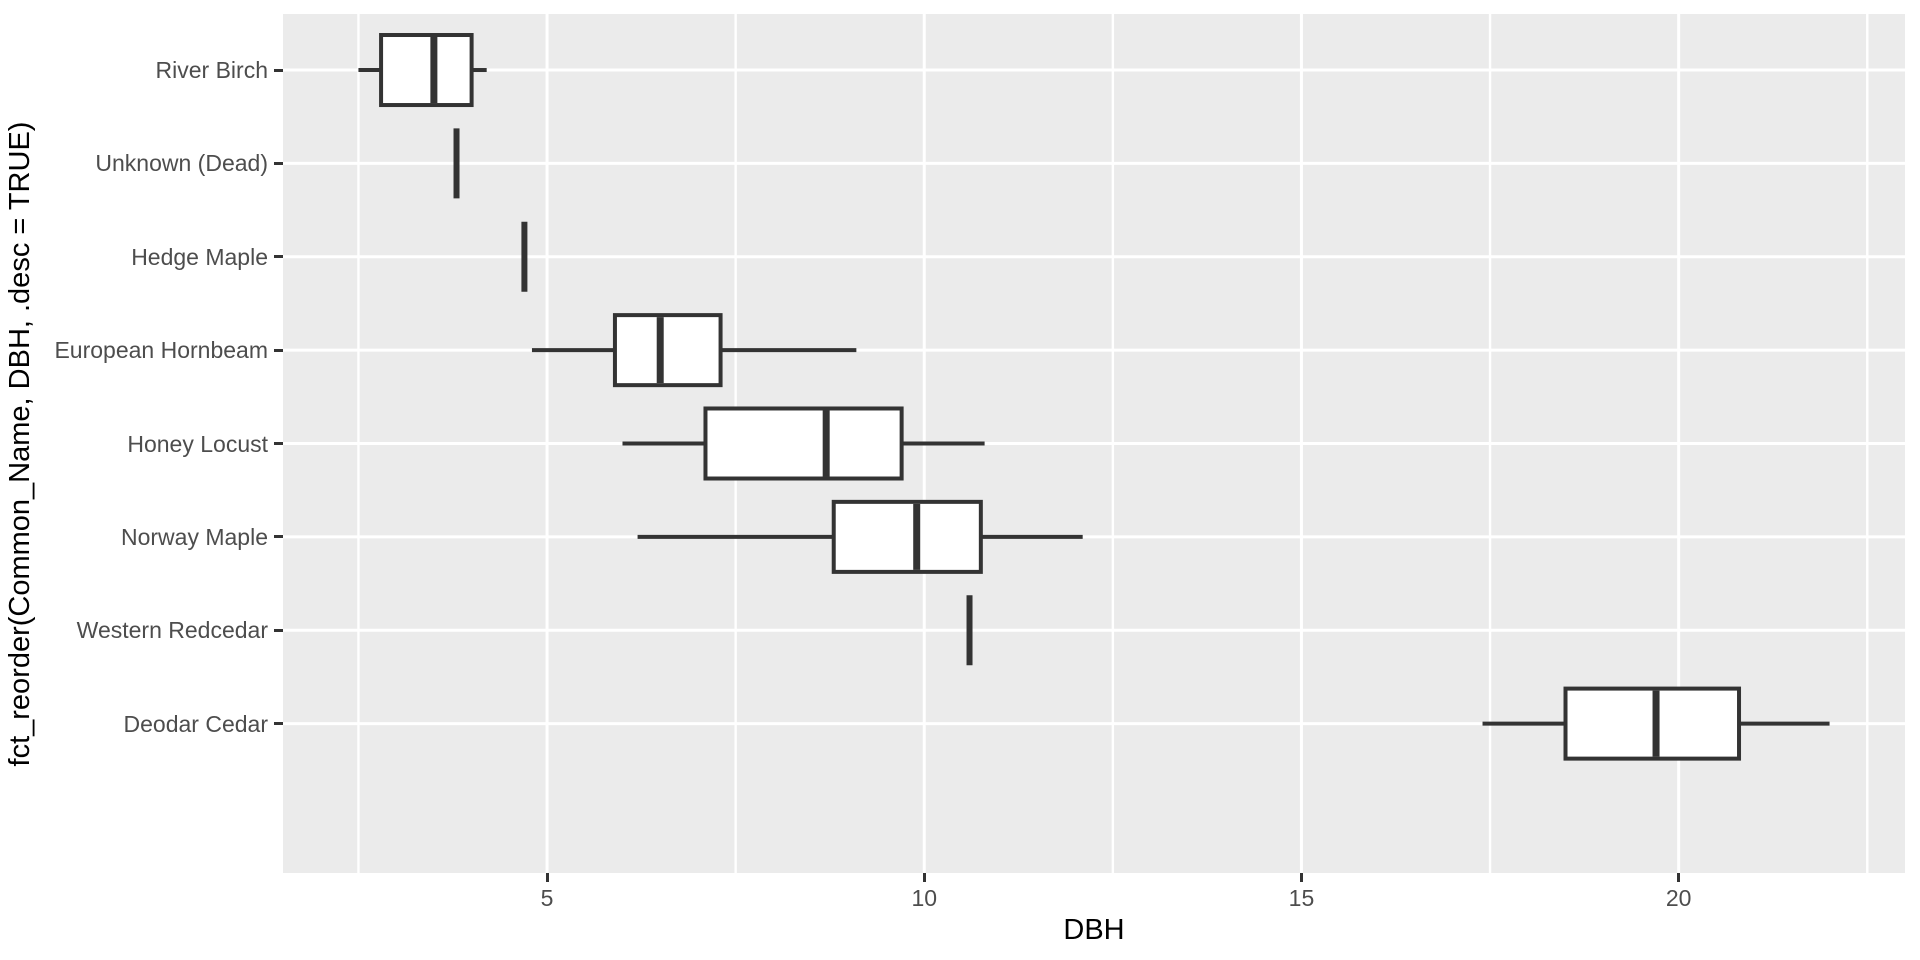  Describe the element at coordinates (172, 630) in the screenshot. I see `y-tick-label: Western Redcedar` at that location.